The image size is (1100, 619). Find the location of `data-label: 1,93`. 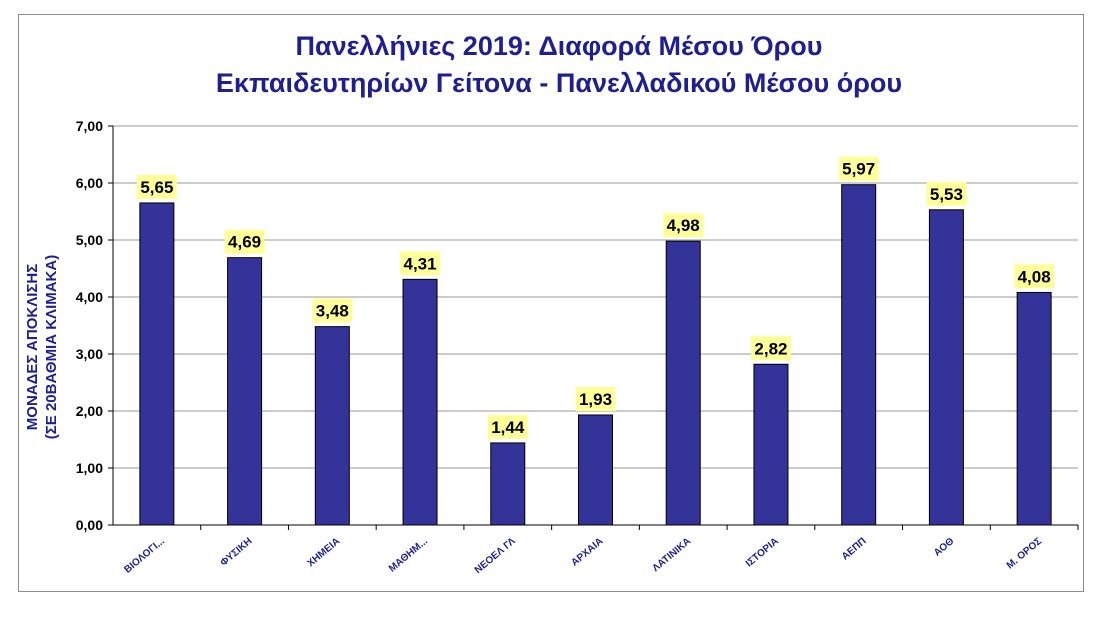

data-label: 1,93 is located at coordinates (595, 399).